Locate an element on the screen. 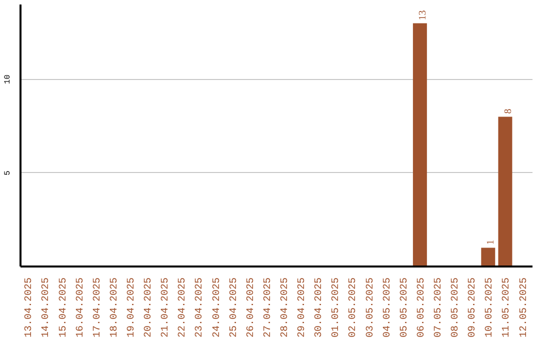 The image size is (540, 340). x-tick-label: 04.05.2025 is located at coordinates (388, 307).